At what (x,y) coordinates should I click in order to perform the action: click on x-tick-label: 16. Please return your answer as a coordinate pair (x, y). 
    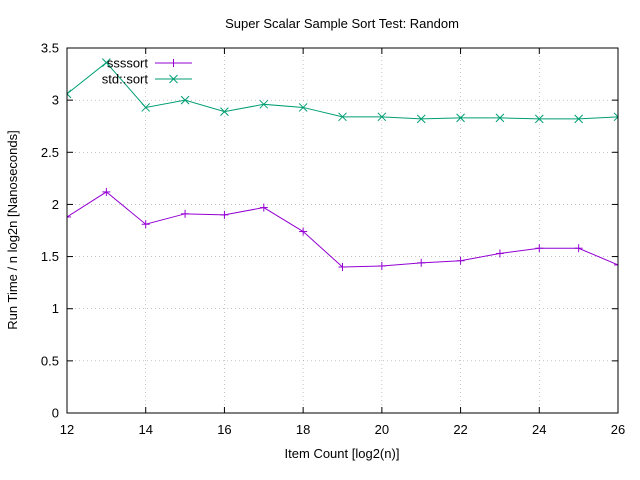
    Looking at the image, I should click on (224, 429).